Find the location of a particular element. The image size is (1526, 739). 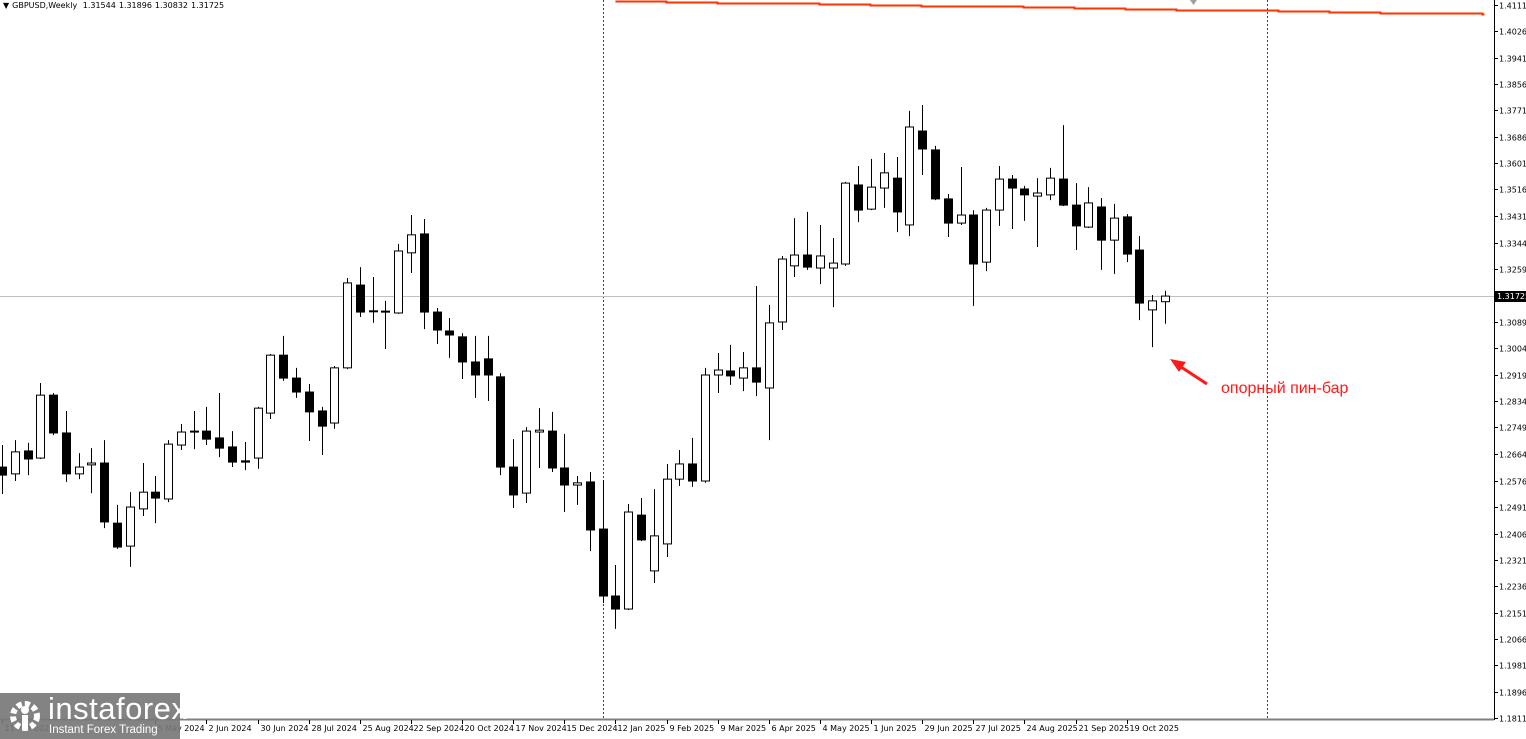

price-tick-label: 1.30040 is located at coordinates (1512, 349).